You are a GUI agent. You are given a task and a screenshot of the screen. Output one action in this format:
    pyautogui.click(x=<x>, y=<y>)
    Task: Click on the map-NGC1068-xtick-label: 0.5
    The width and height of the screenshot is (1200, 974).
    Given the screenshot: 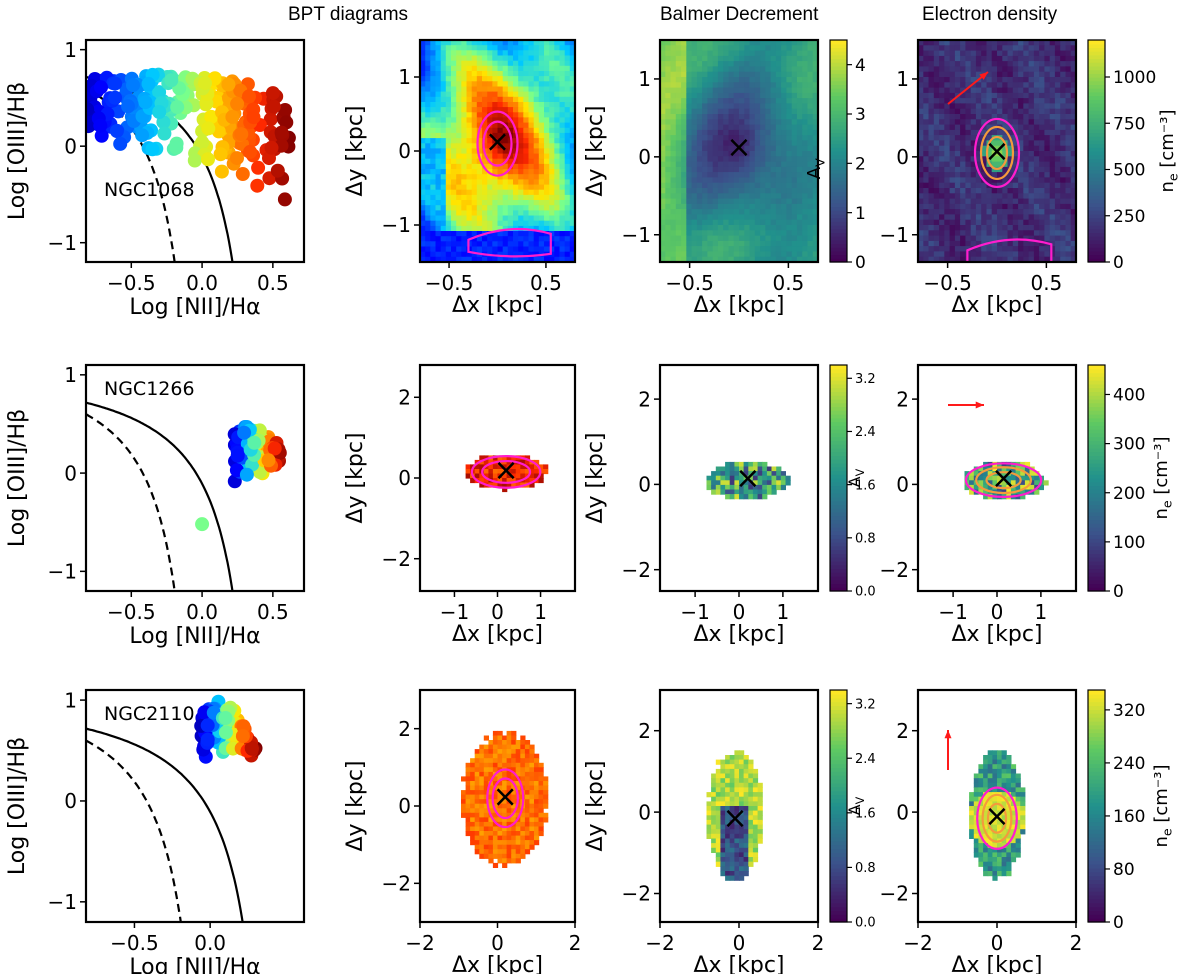 What is the action you would take?
    pyautogui.click(x=546, y=283)
    